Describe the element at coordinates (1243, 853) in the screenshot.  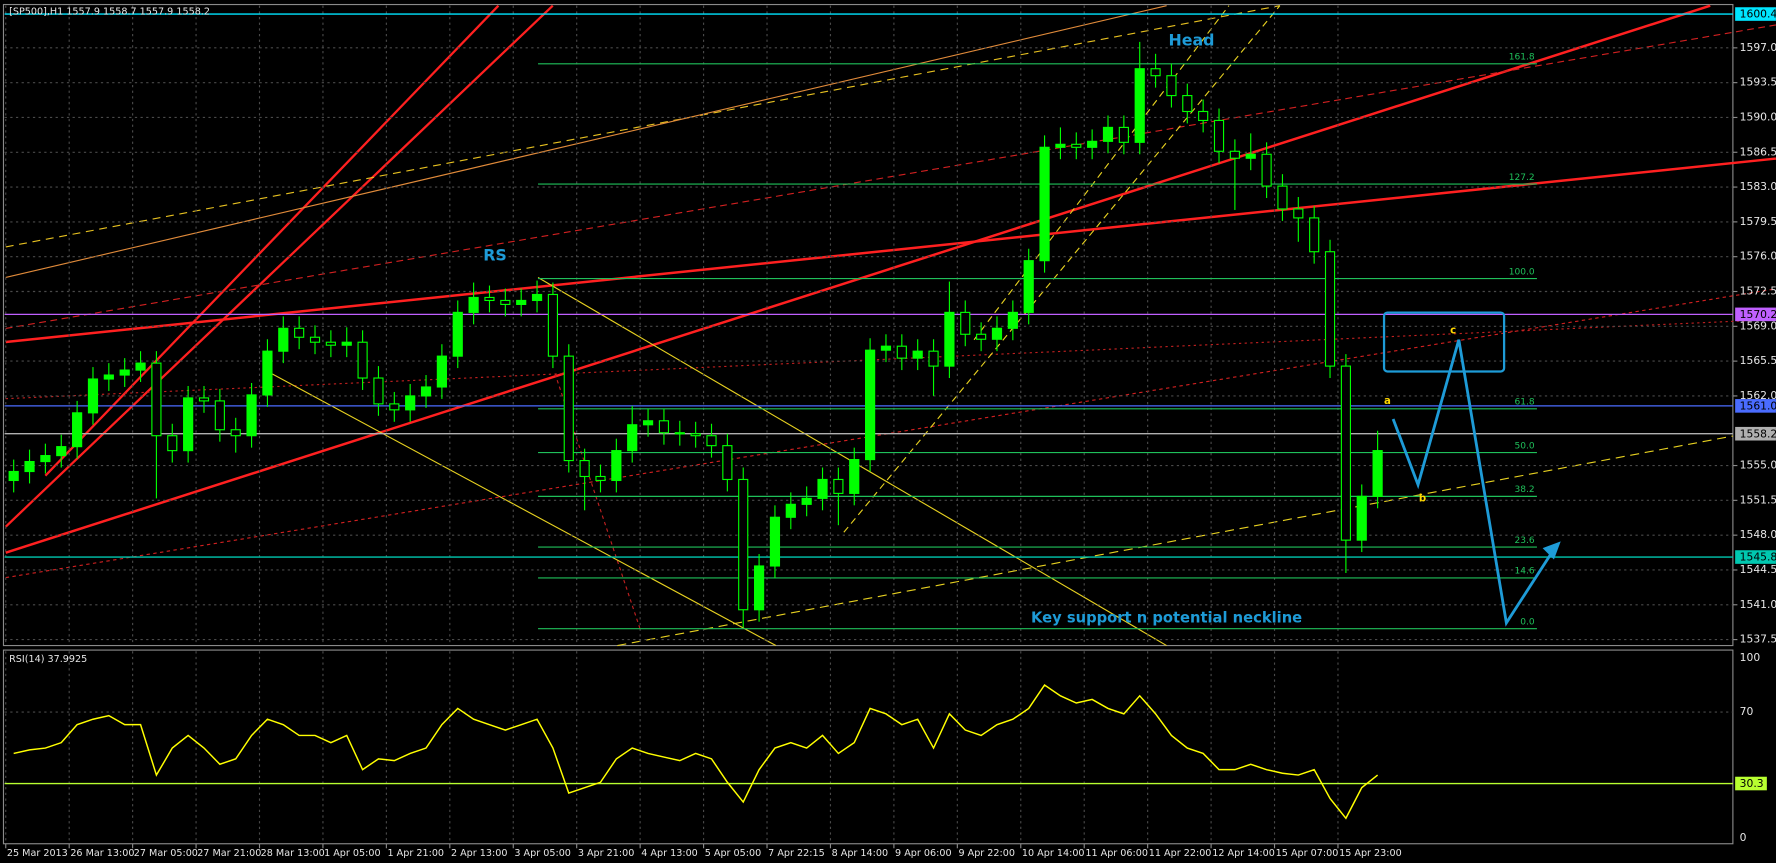
I see `x-tick-label: 12 Apr 14:00` at that location.